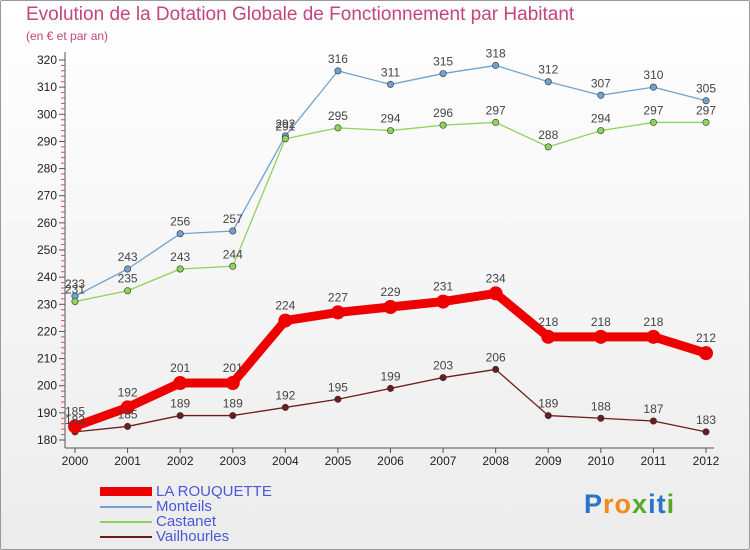 This screenshot has width=750, height=550. Describe the element at coordinates (390, 376) in the screenshot. I see `data-label: 199` at that location.